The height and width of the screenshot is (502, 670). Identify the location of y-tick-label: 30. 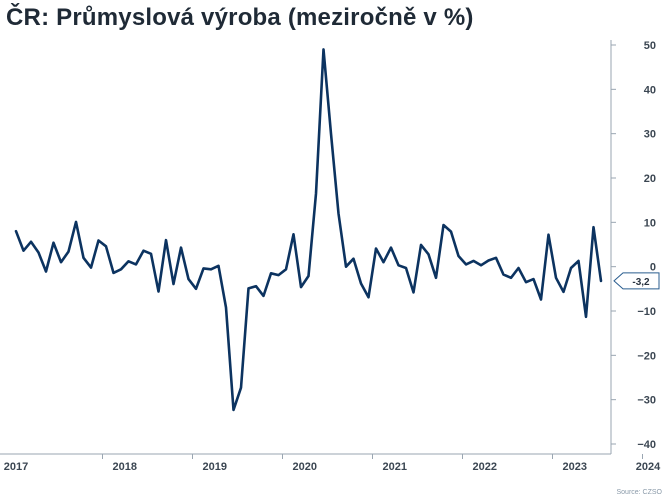
(650, 135).